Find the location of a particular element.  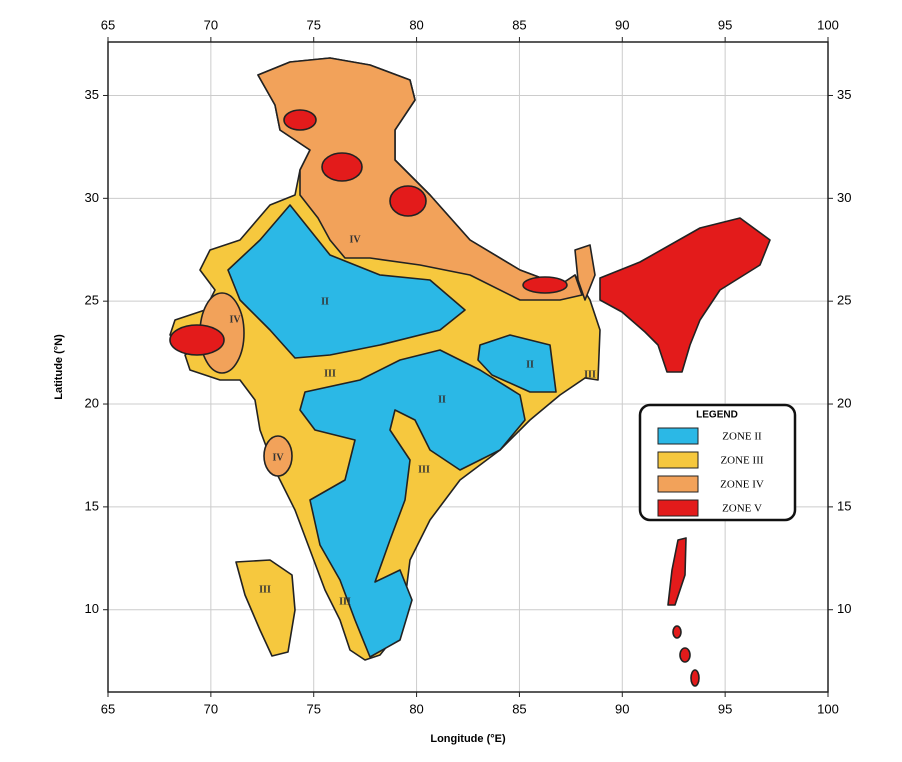

legend-label: ZONE IV is located at coordinates (742, 485).